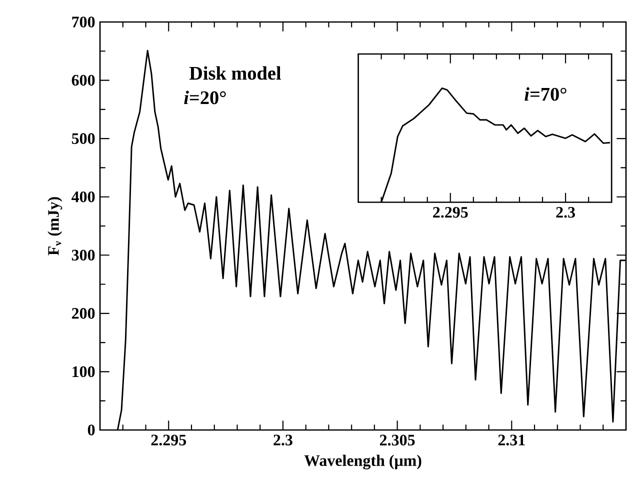 This screenshot has height=496, width=632. Describe the element at coordinates (235, 73) in the screenshot. I see `annotation: Disk model` at that location.